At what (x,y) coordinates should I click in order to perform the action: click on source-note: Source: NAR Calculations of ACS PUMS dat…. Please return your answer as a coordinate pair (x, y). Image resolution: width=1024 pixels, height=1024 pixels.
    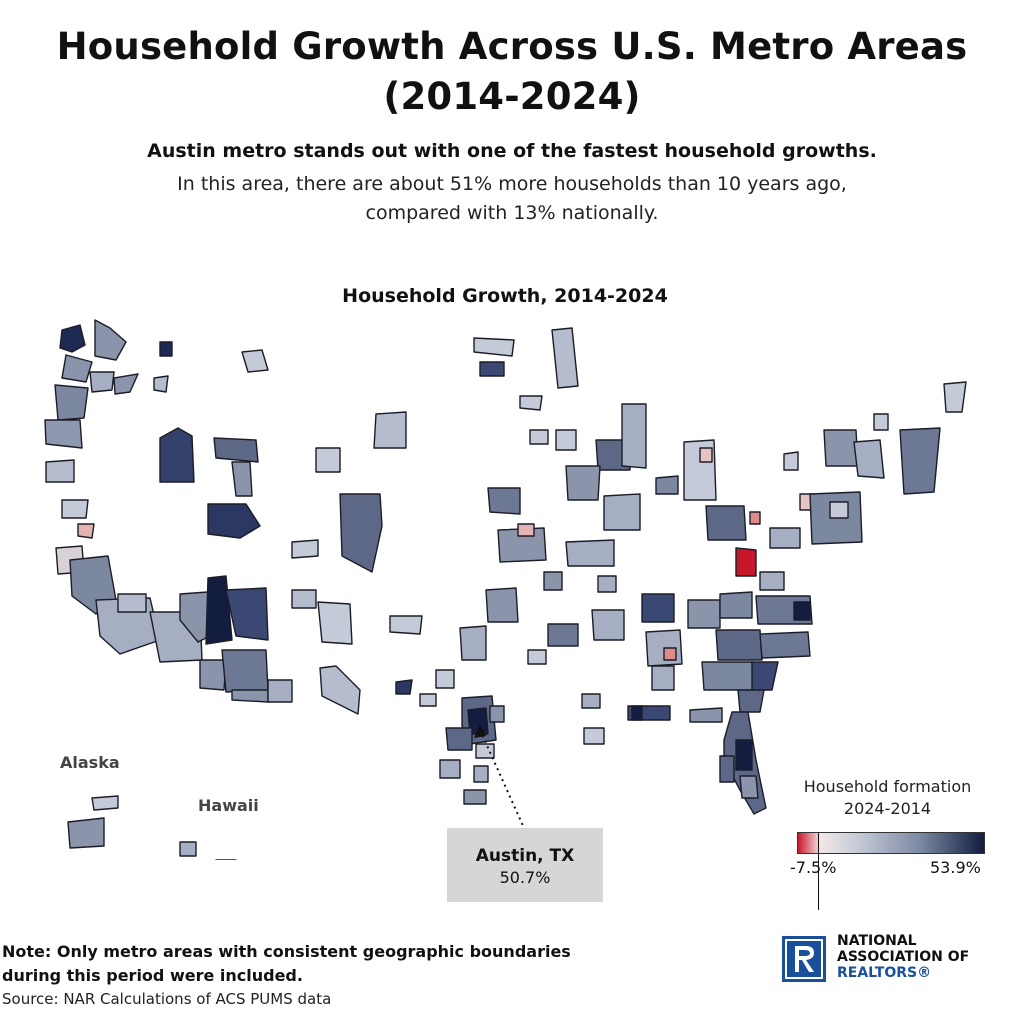
    Looking at the image, I should click on (167, 999).